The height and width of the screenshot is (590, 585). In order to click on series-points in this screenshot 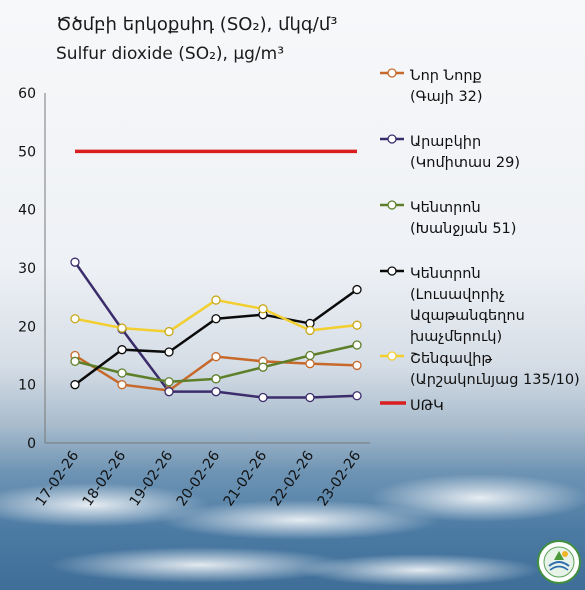, I will do `click(216, 330)`.